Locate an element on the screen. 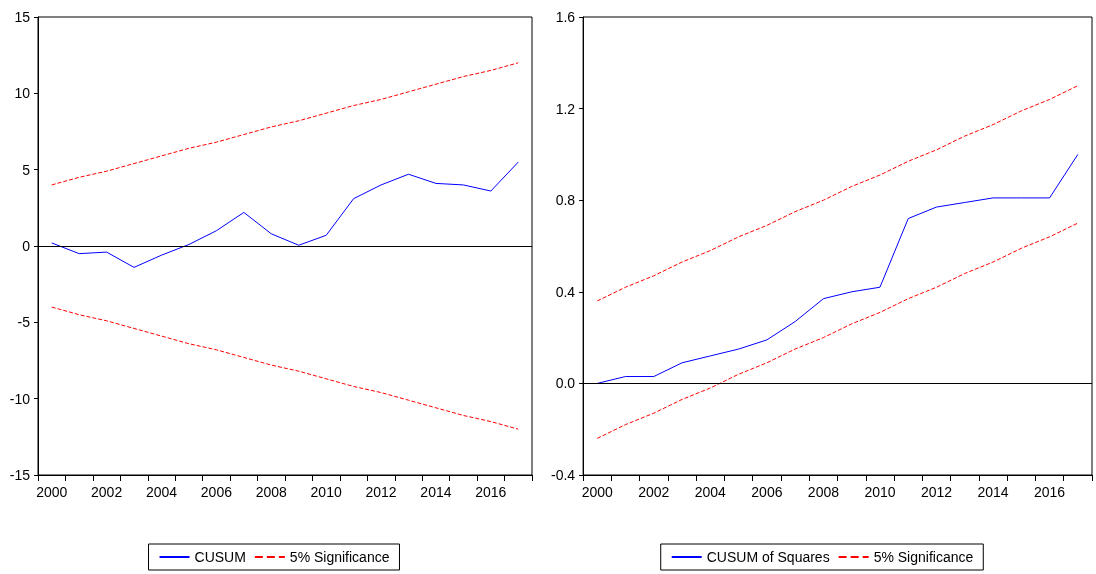 This screenshot has width=1096, height=574. y-tick-label: 5 is located at coordinates (26, 169).